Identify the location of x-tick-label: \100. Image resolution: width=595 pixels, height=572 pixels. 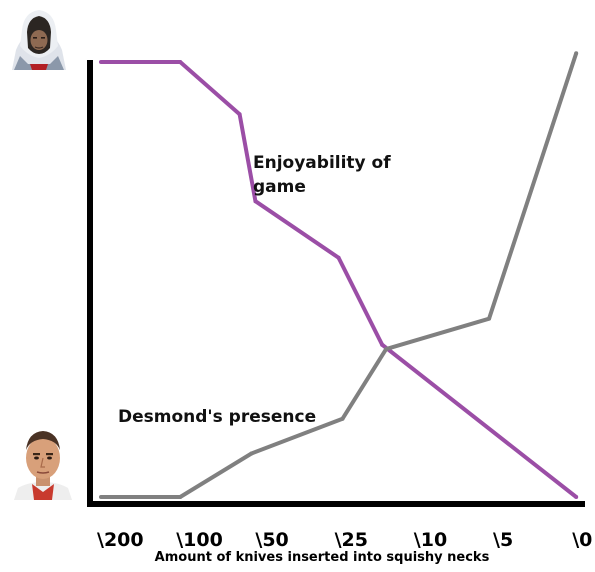
(199, 540).